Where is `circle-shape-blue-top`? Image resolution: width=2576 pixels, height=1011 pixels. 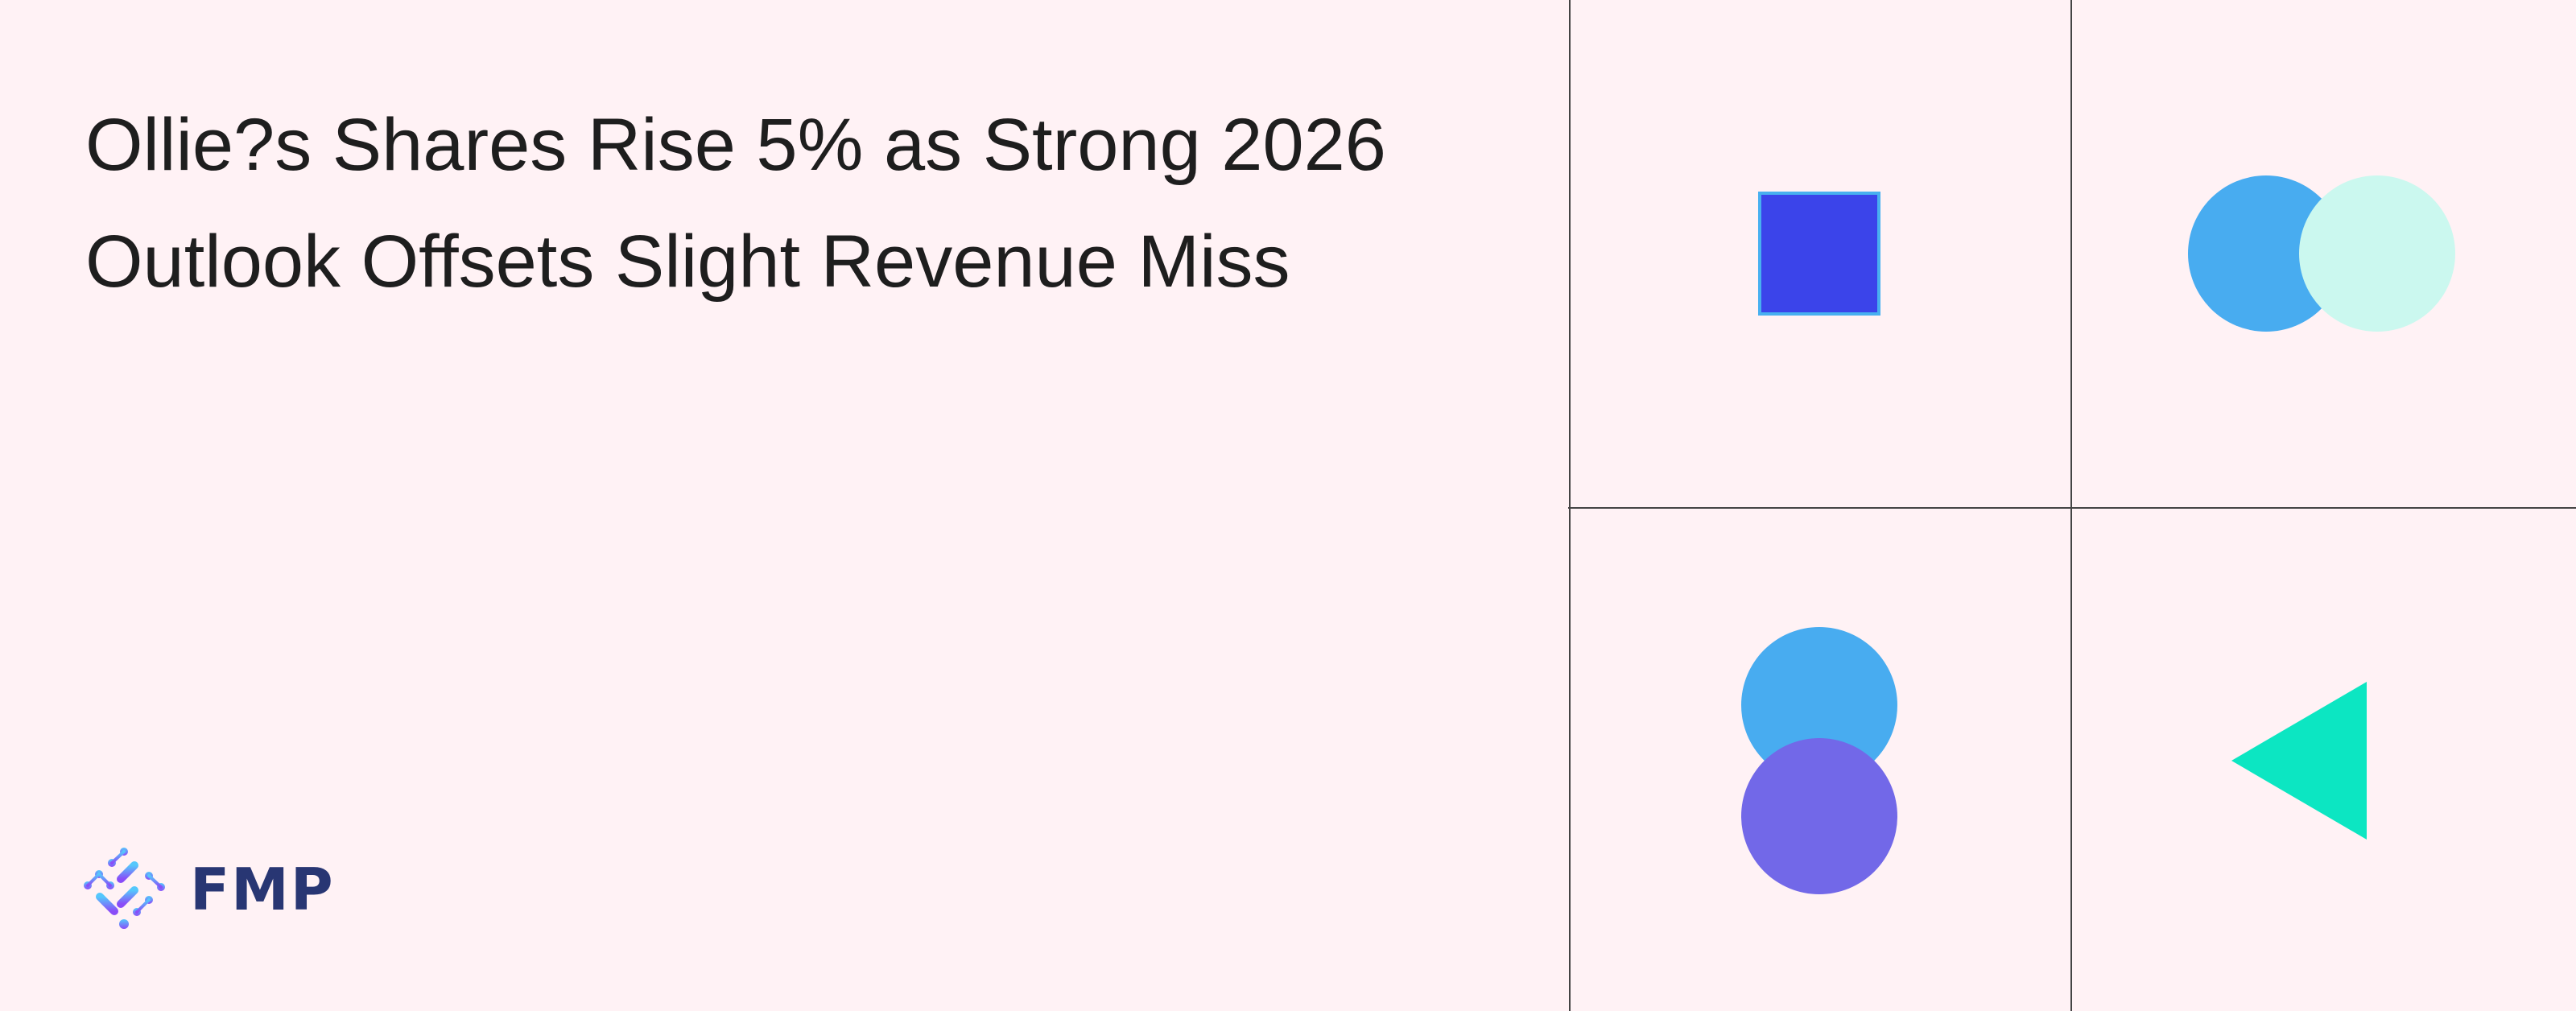 circle-shape-blue-top is located at coordinates (1819, 705).